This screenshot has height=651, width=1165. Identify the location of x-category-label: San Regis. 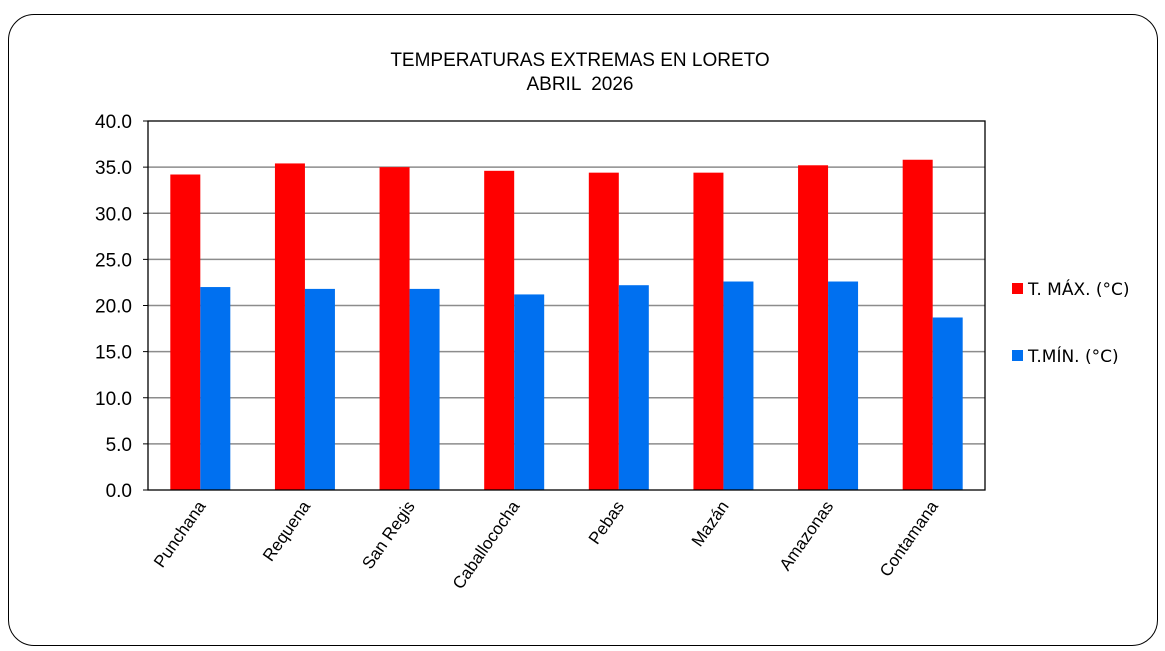
(388, 534).